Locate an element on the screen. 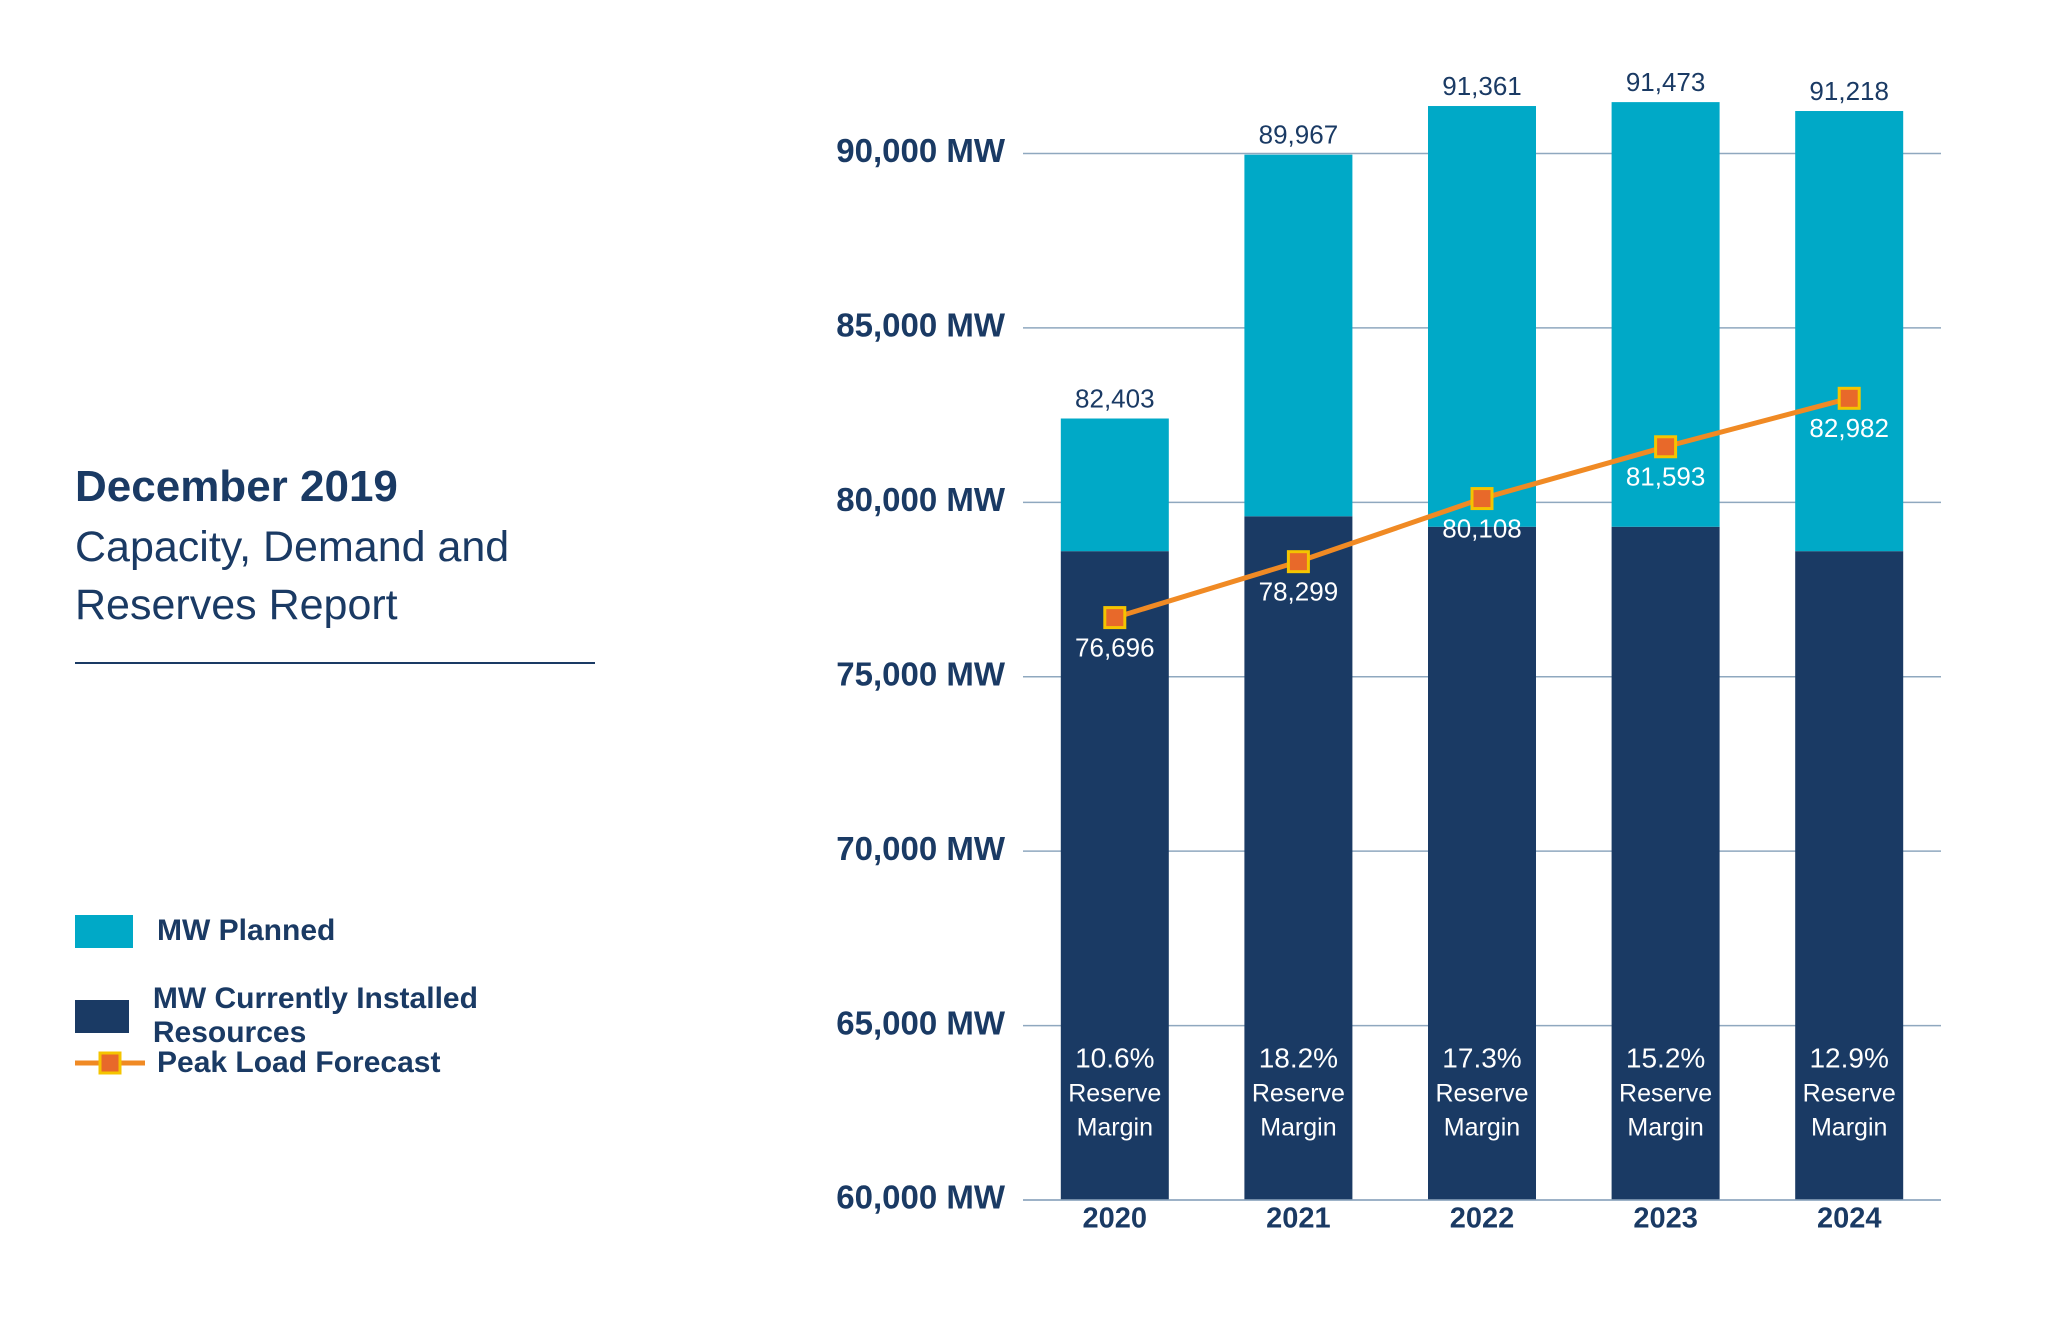 This screenshot has height=1317, width=2048. legend-item: MW Planned is located at coordinates (205, 931).